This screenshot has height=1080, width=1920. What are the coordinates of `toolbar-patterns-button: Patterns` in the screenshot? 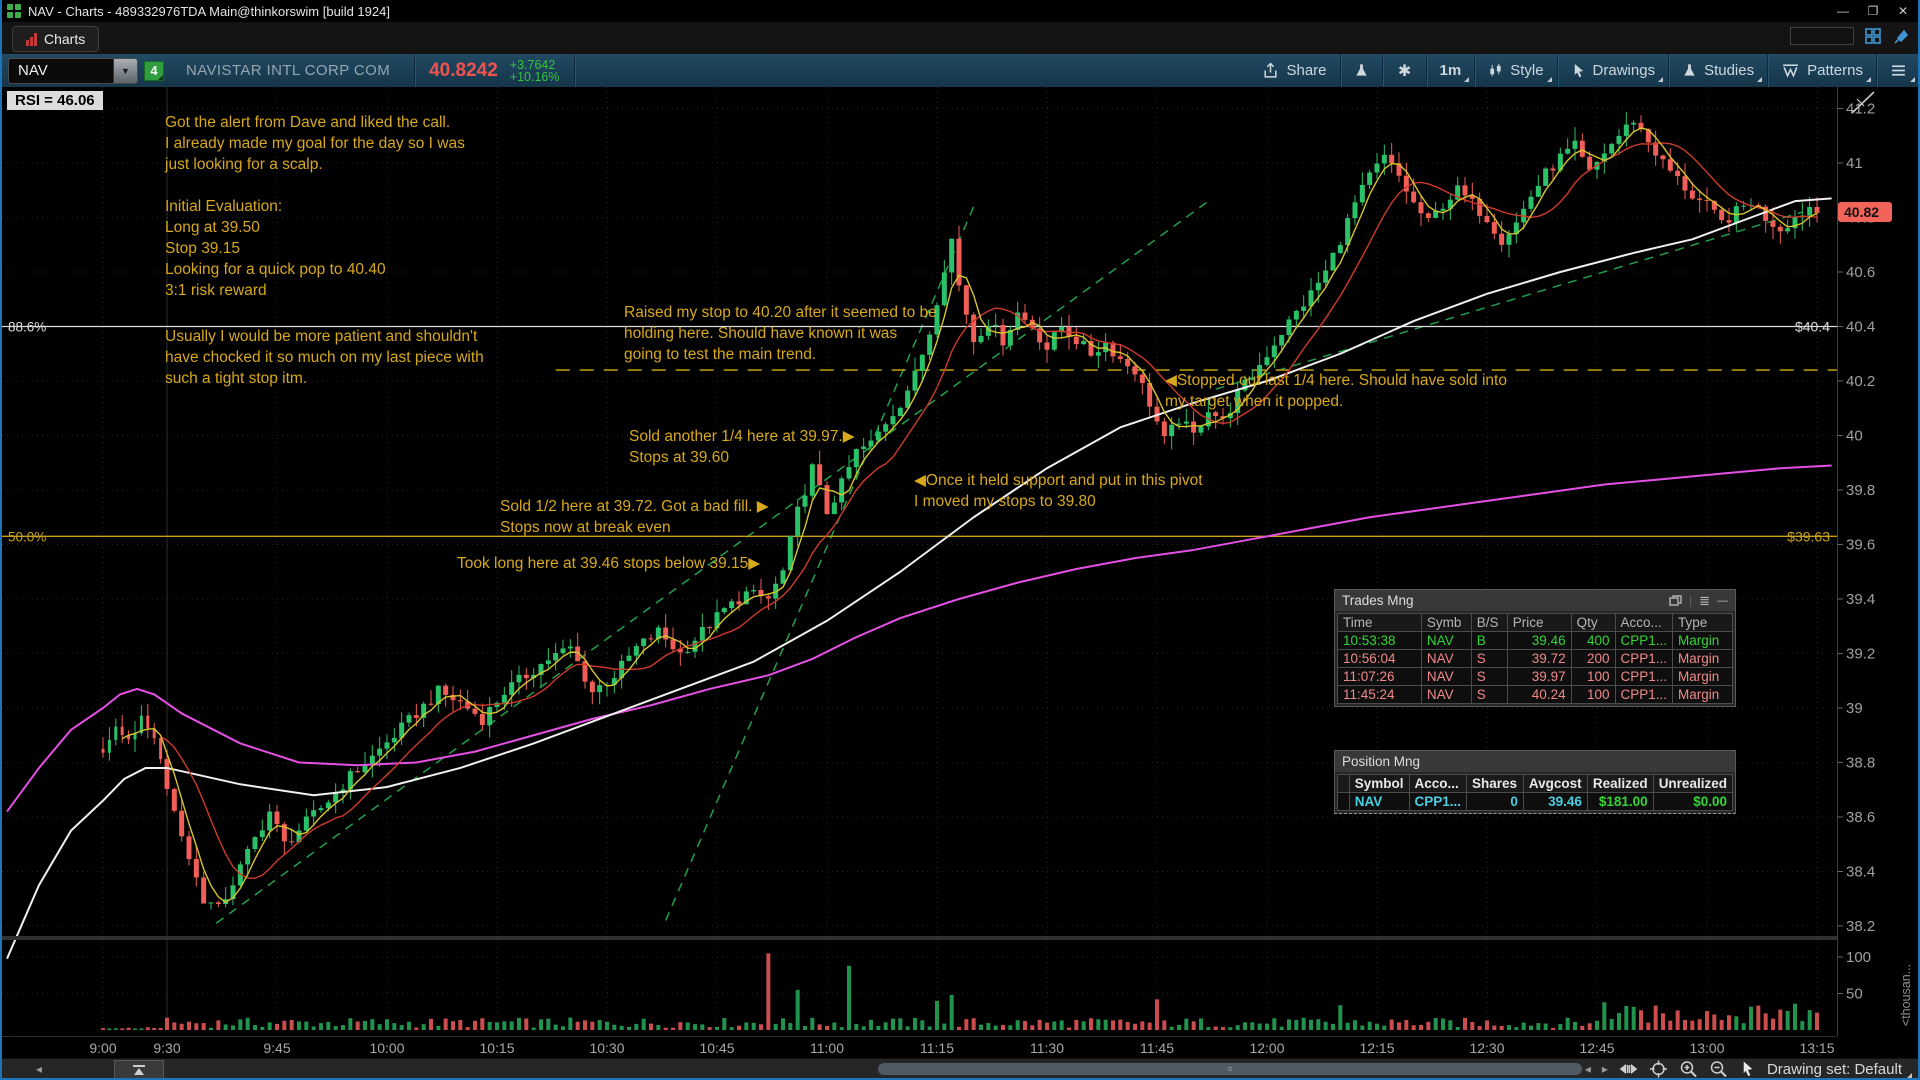 It's located at (1822, 70).